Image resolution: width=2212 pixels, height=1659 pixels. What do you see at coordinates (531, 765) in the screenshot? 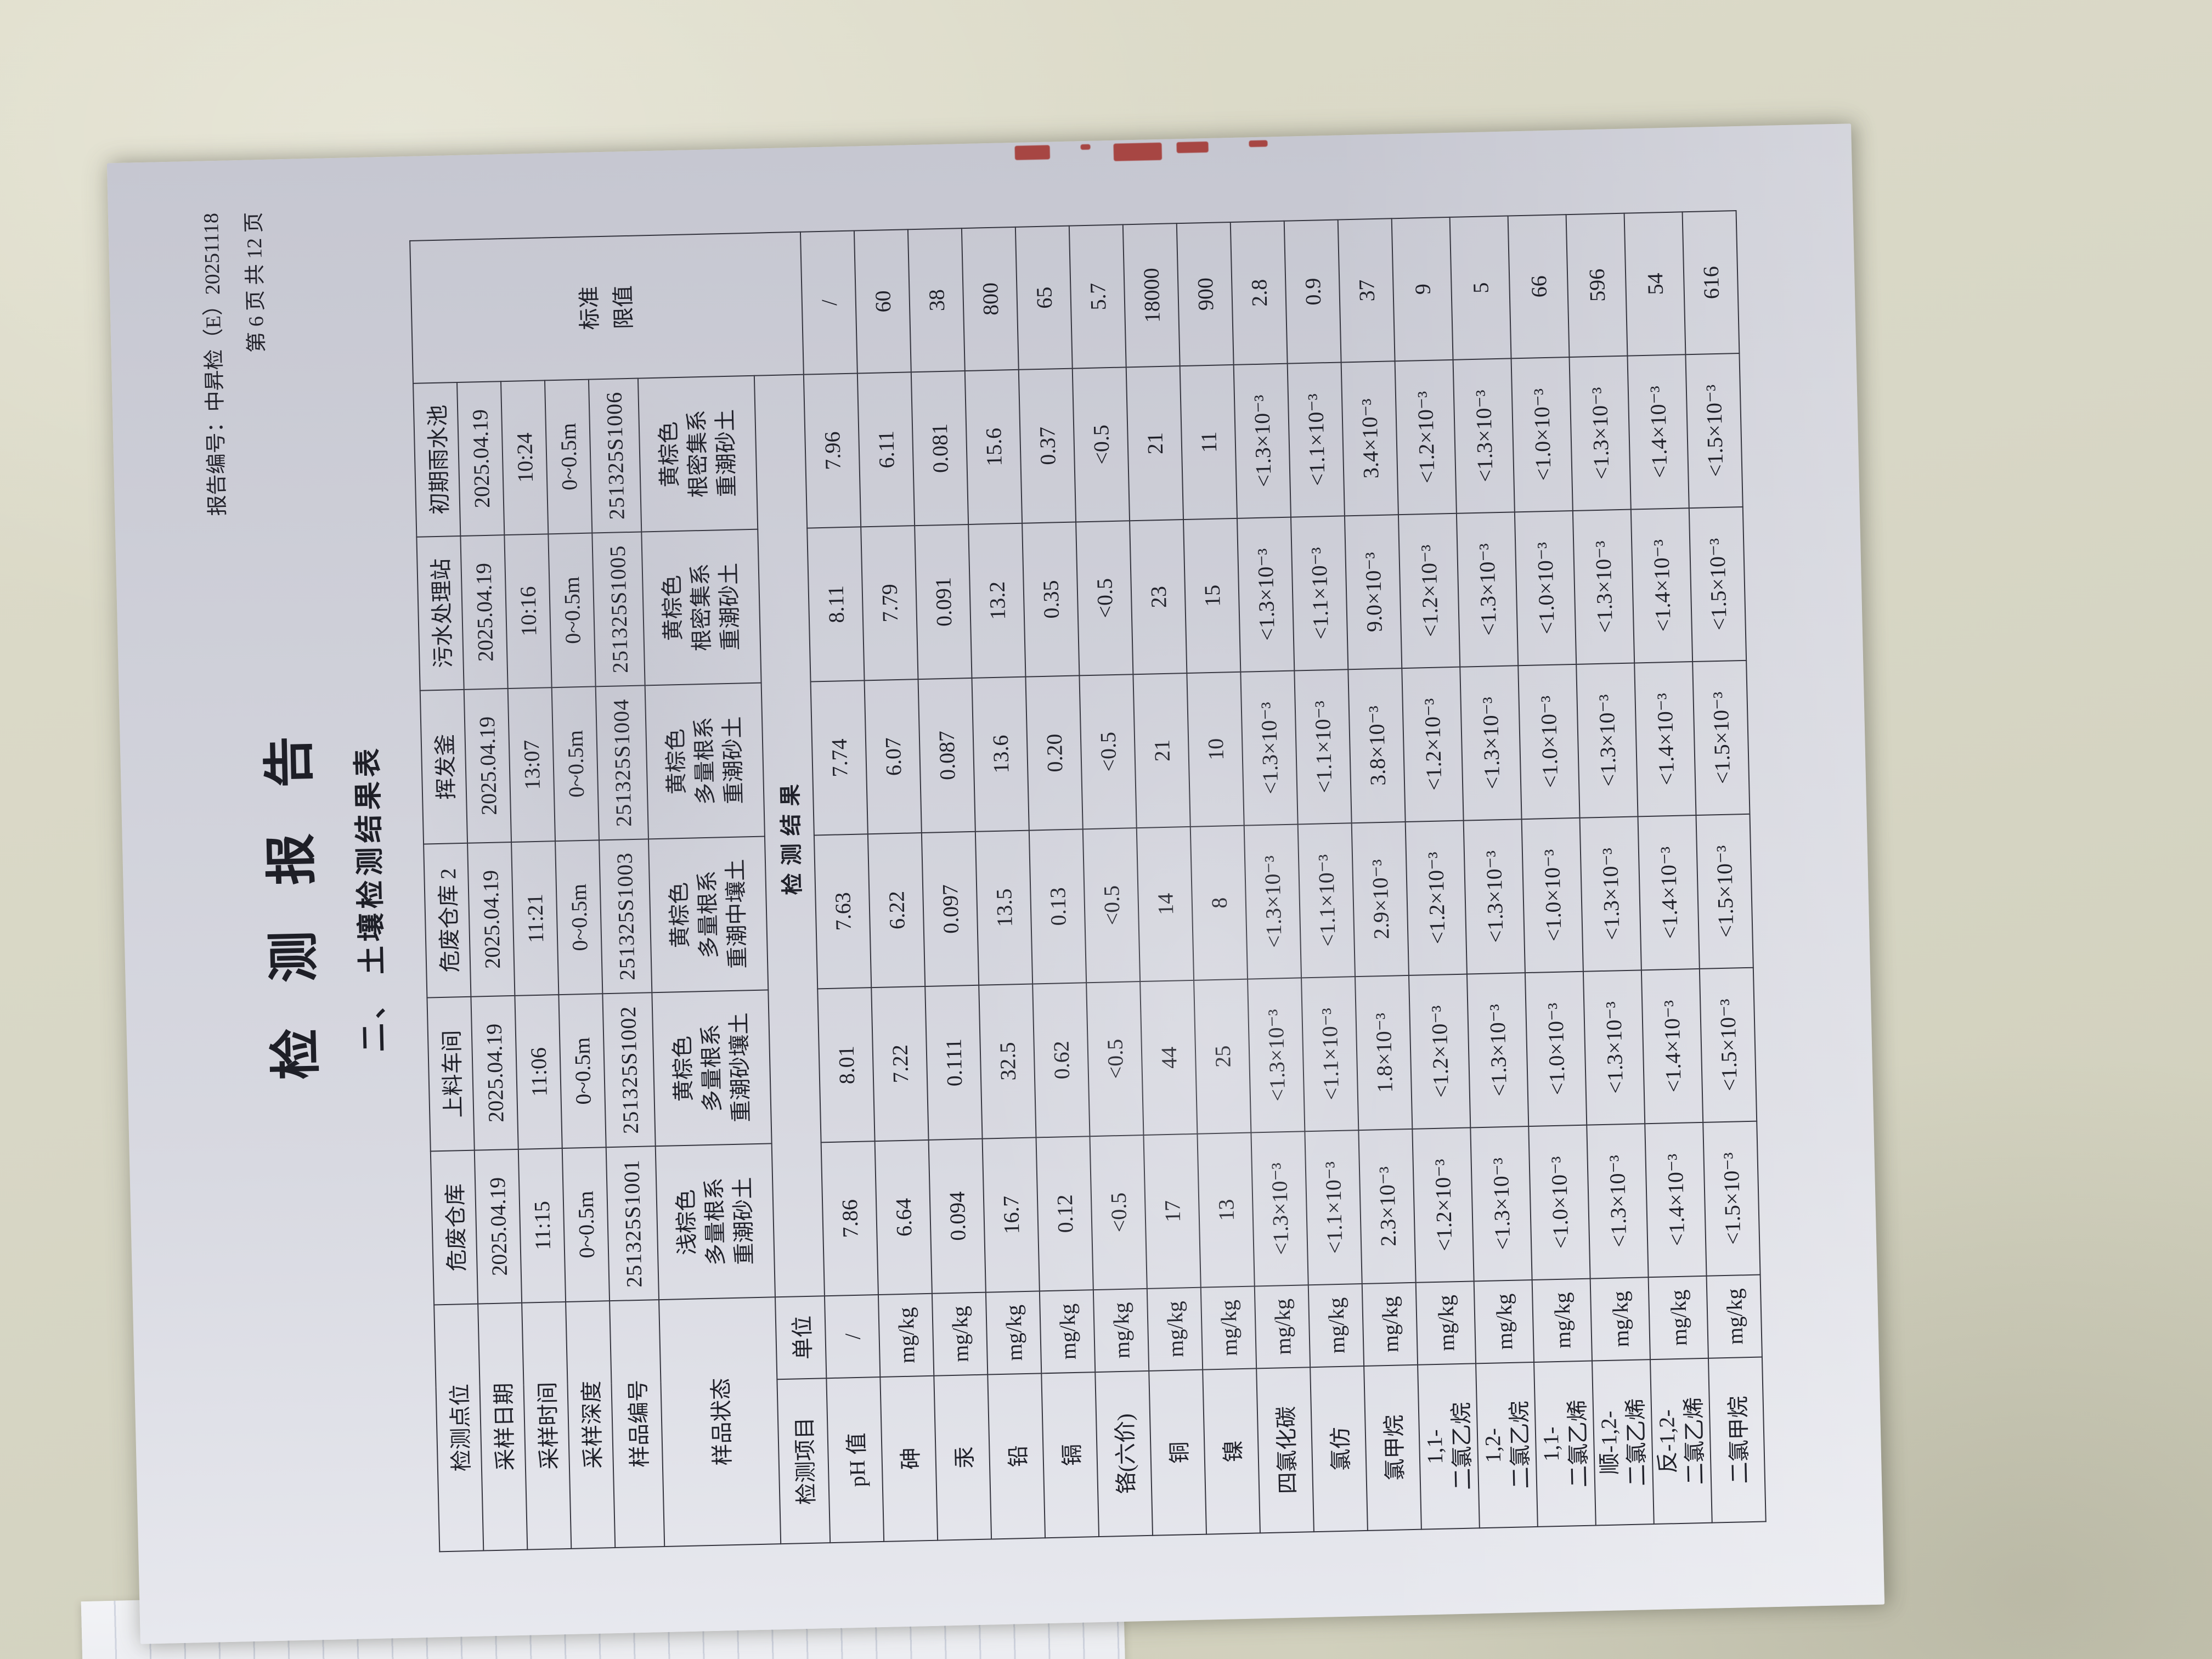
I see `sample-time: 13:07` at bounding box center [531, 765].